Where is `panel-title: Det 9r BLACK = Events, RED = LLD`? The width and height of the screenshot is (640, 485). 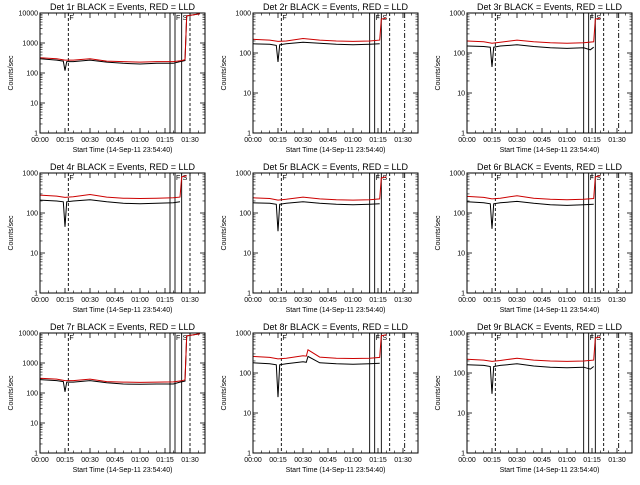
panel-title: Det 9r BLACK = Events, RED = LLD is located at coordinates (550, 327).